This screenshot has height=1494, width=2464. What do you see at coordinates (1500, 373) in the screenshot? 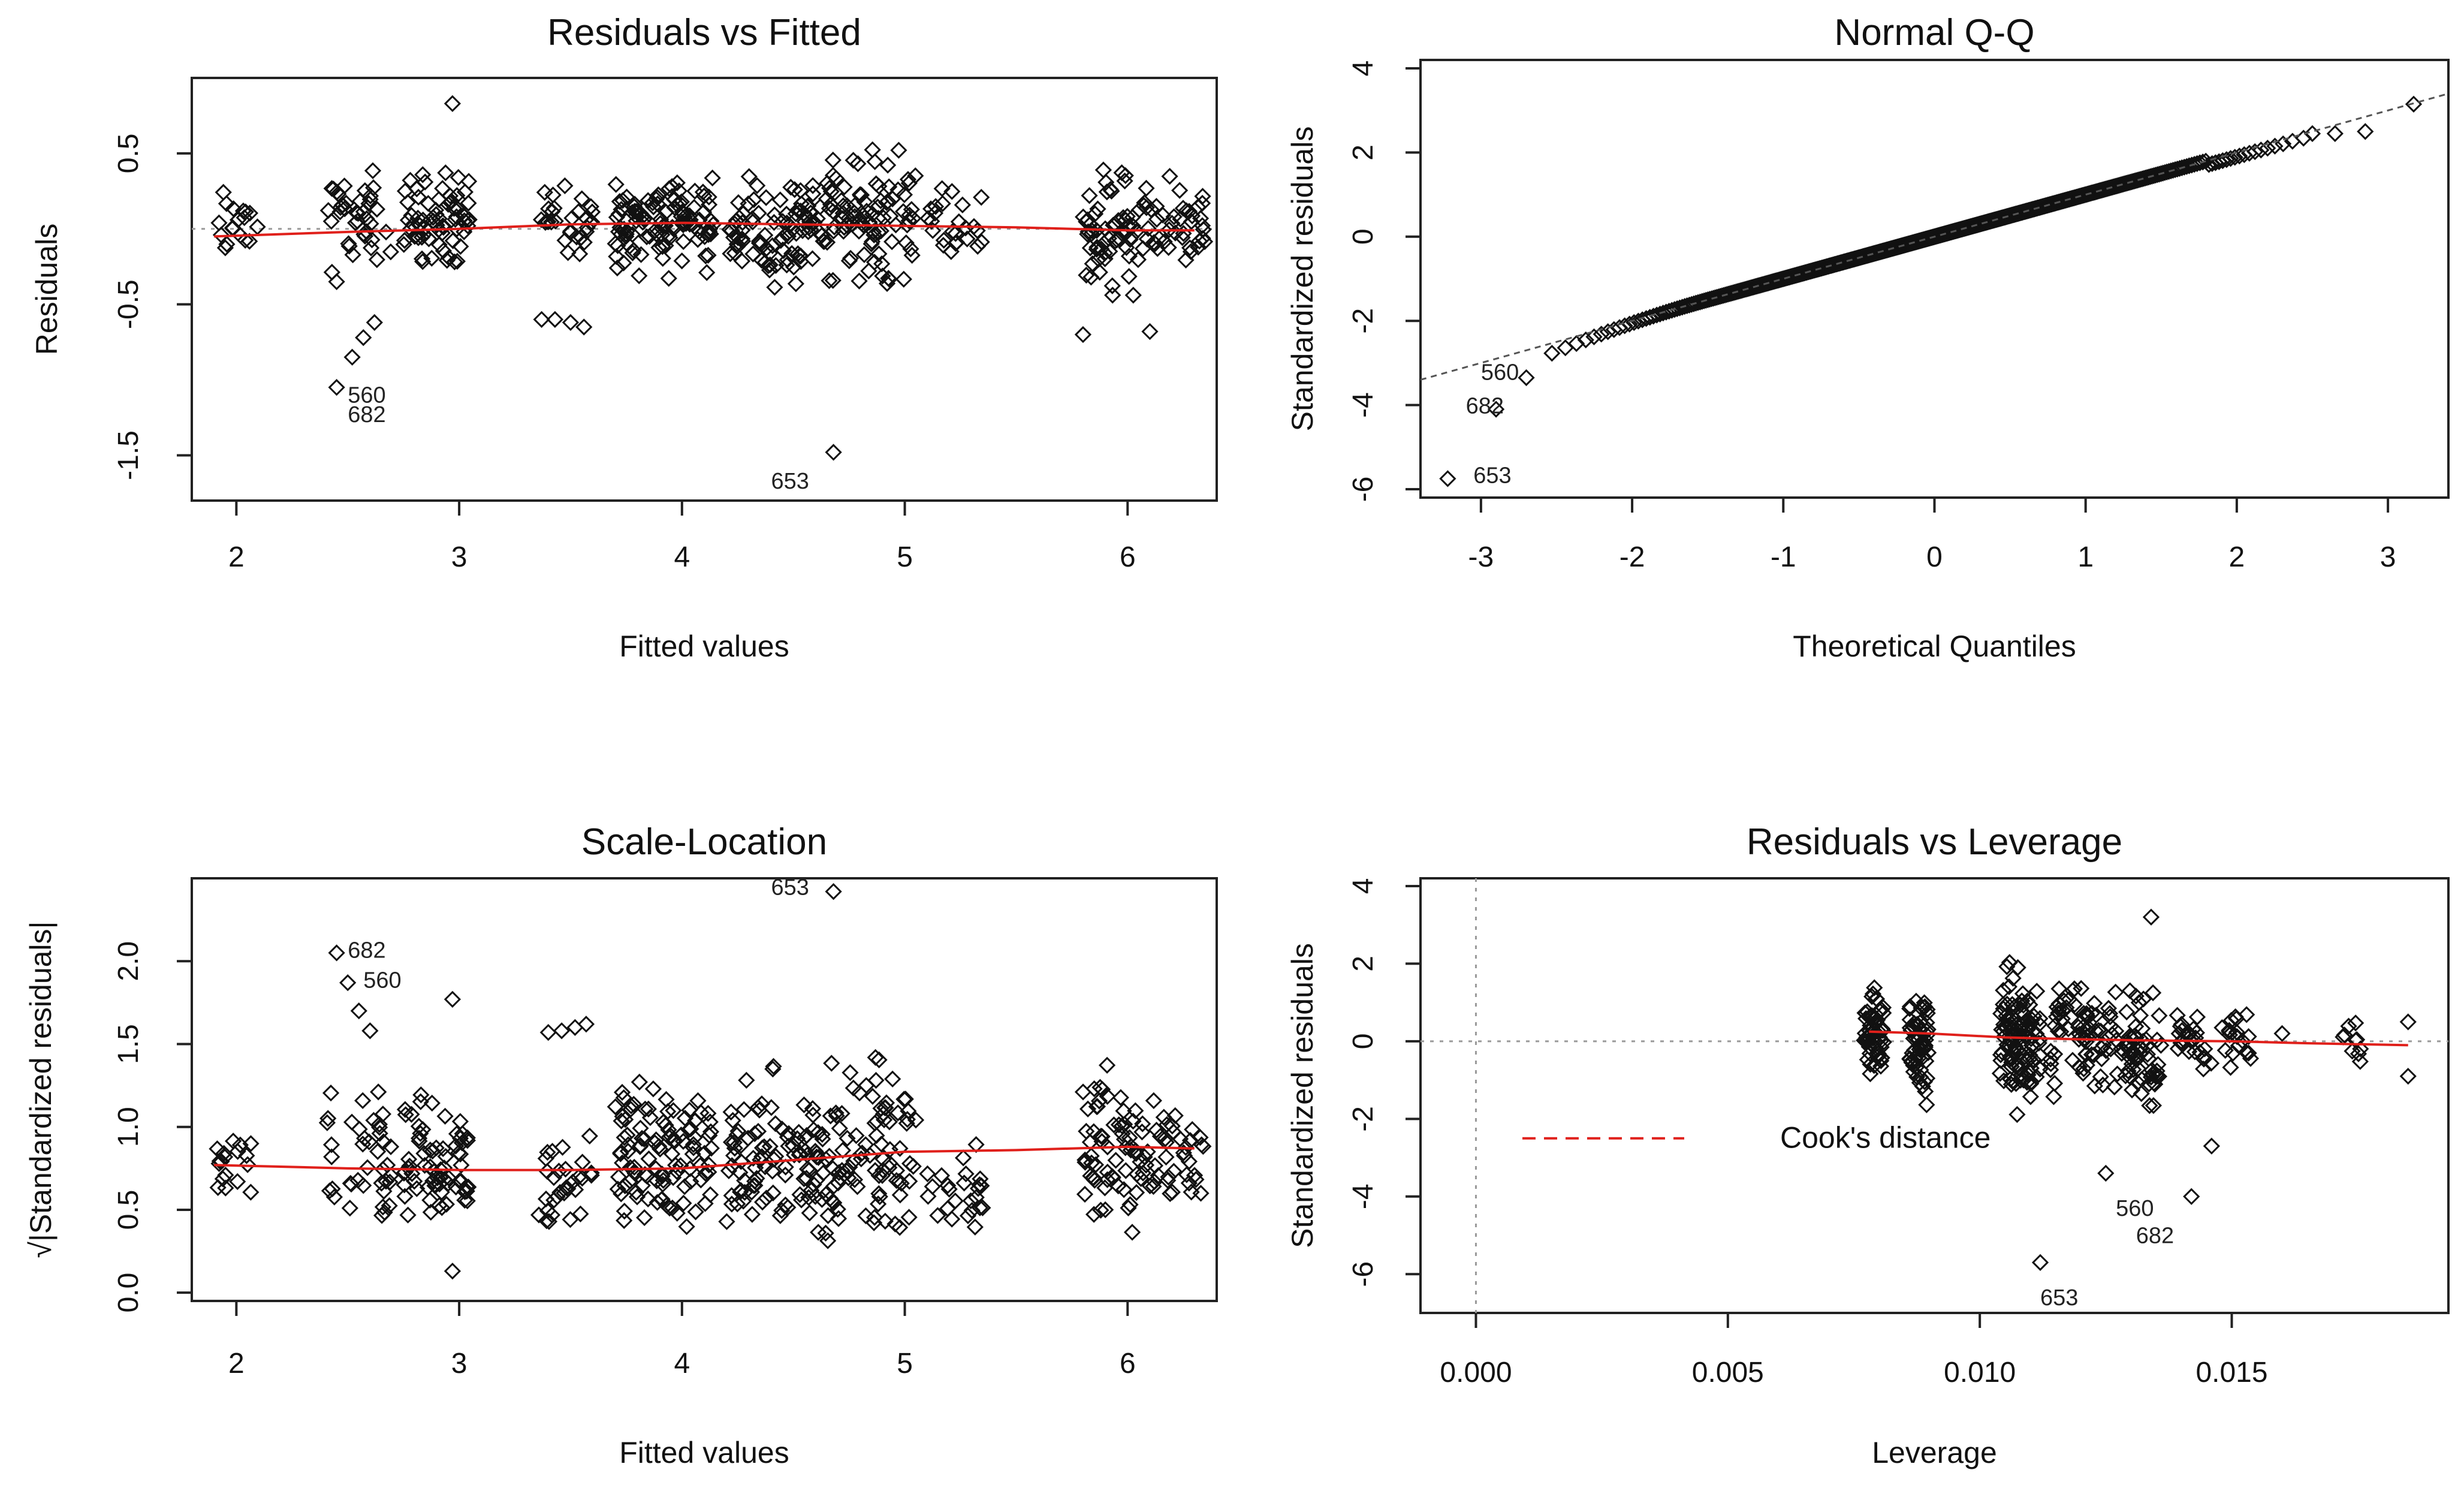
I see `point-label: 560` at bounding box center [1500, 373].